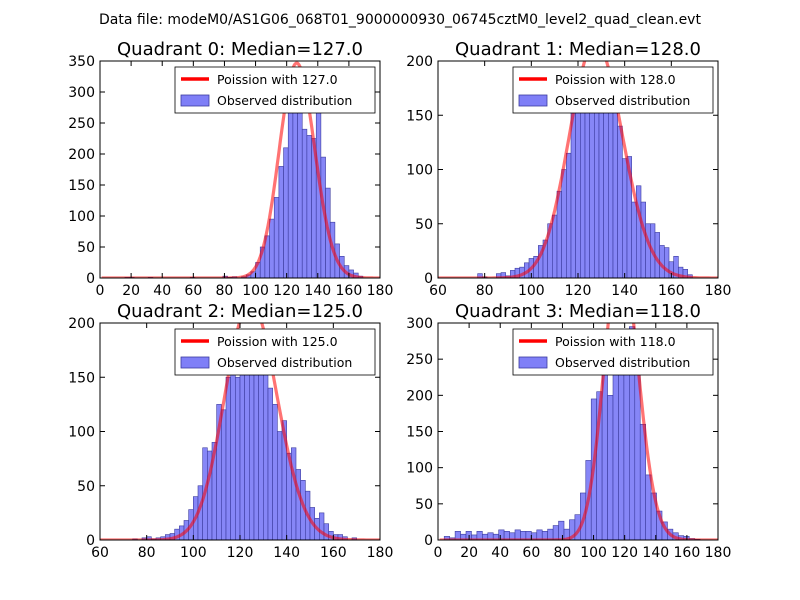 The width and height of the screenshot is (800, 600). Describe the element at coordinates (240, 311) in the screenshot. I see `chart-title: Quadrant 2: Median=125.0` at that location.